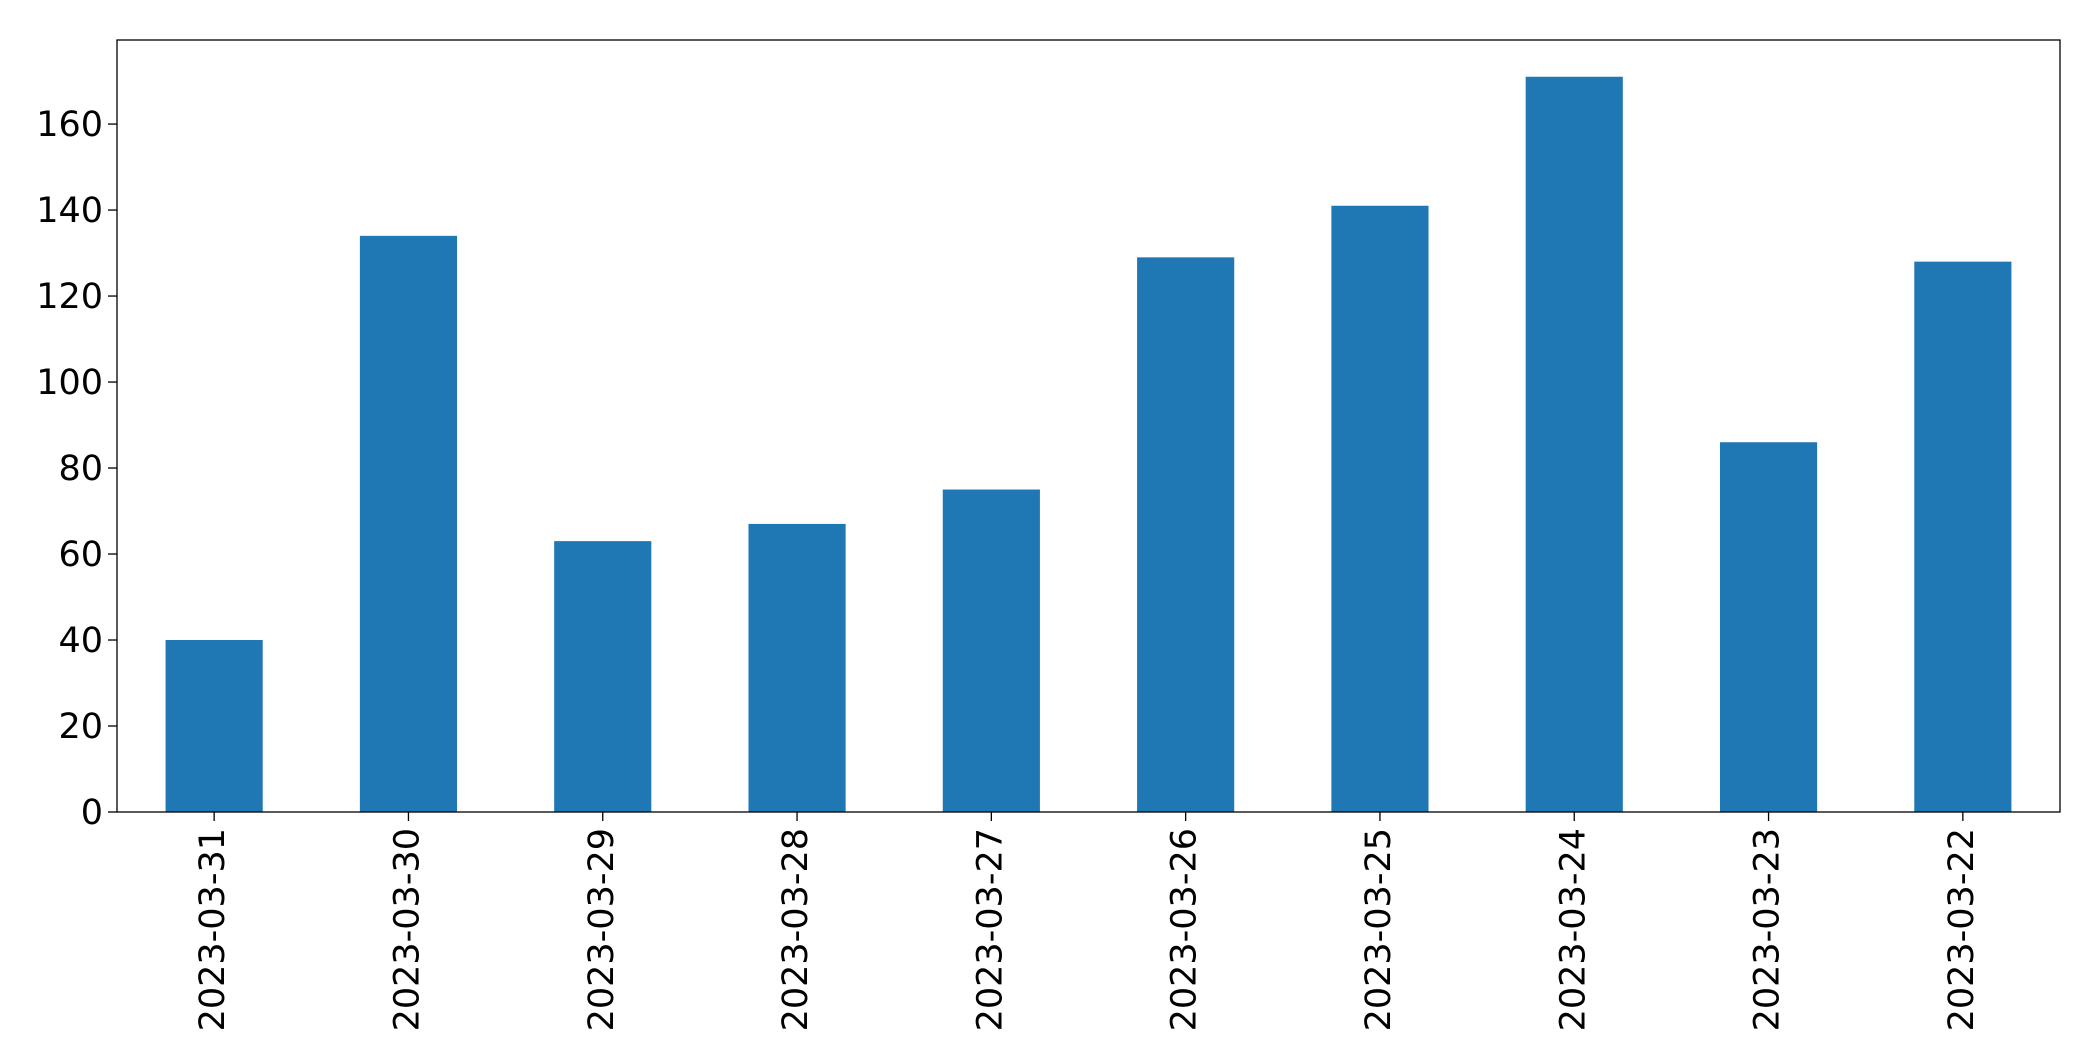 Image resolution: width=2093 pixels, height=1061 pixels. I want to click on y-tick-label: 160, so click(69, 125).